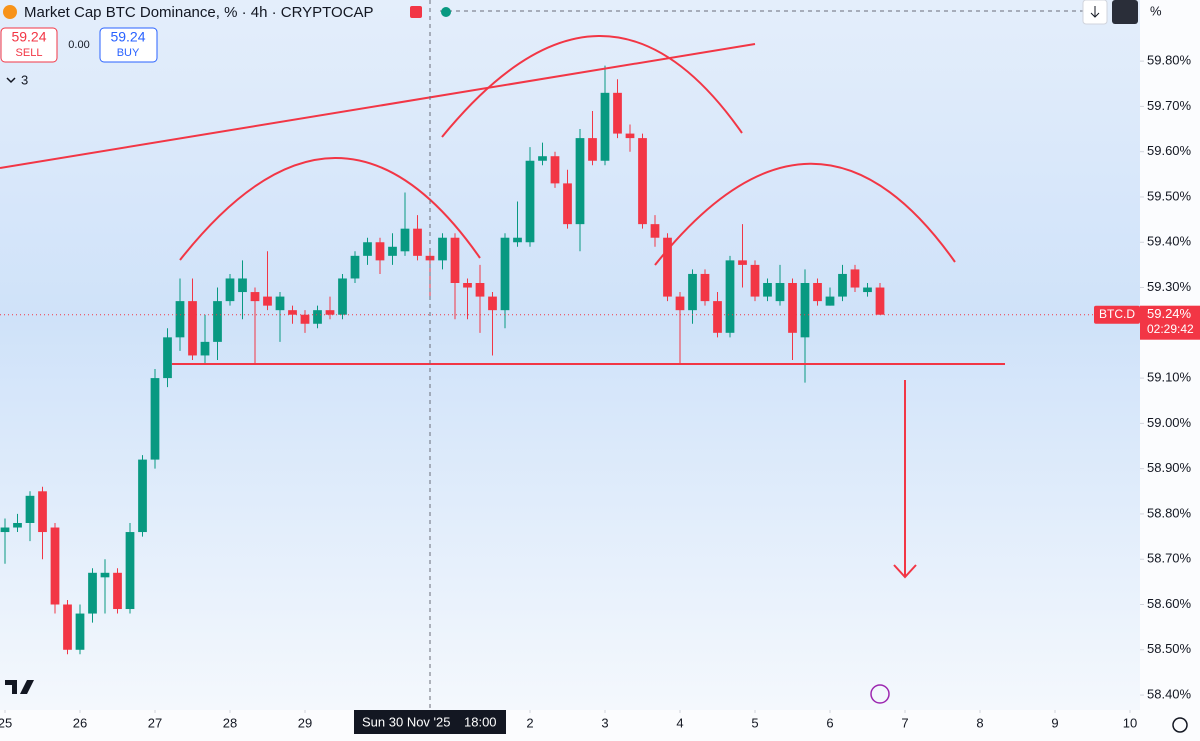 The width and height of the screenshot is (1200, 741). Describe the element at coordinates (24, 79) in the screenshot. I see `indicator-count: 3` at that location.